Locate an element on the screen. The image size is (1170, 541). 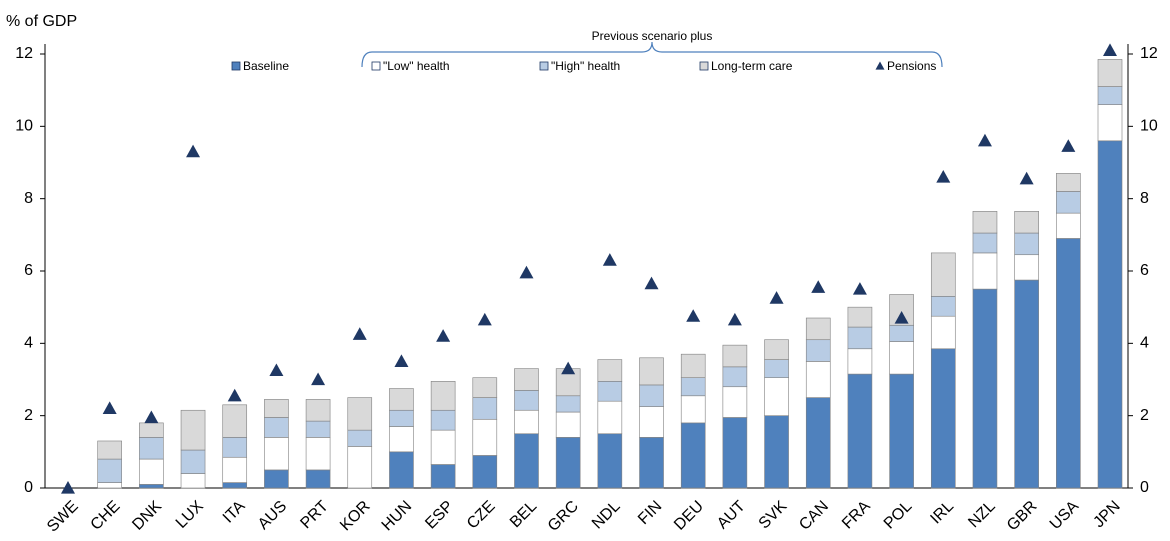
x-tick-label: PRT is located at coordinates (314, 515).